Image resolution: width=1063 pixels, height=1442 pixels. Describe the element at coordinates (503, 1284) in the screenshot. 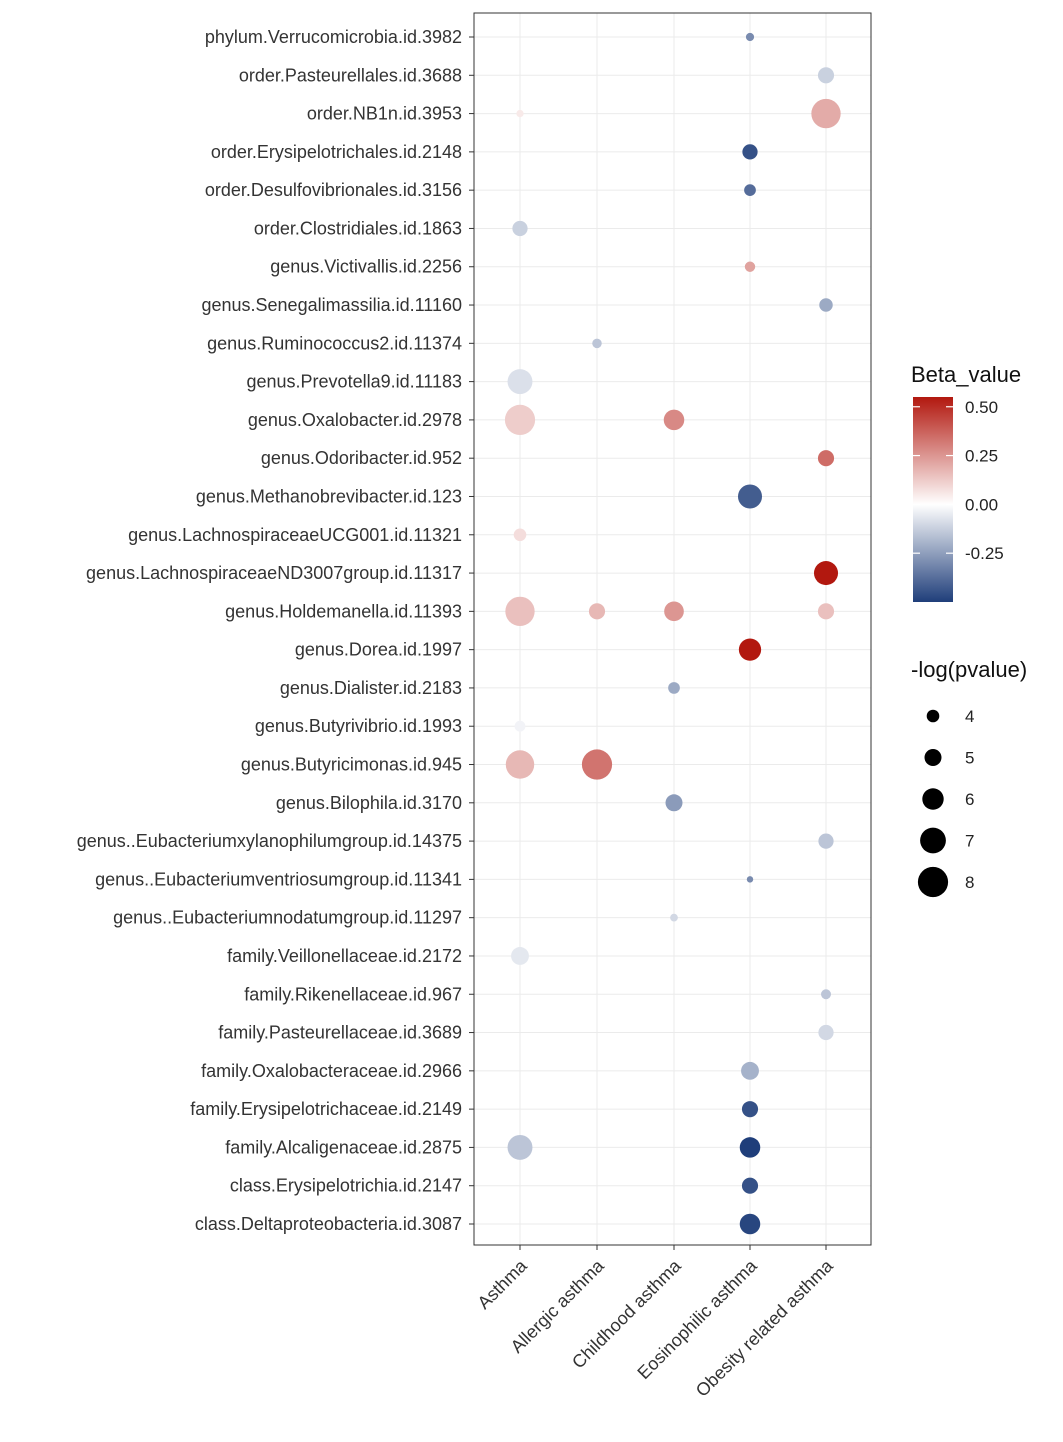

I see `x-tick-label: Asthma` at that location.